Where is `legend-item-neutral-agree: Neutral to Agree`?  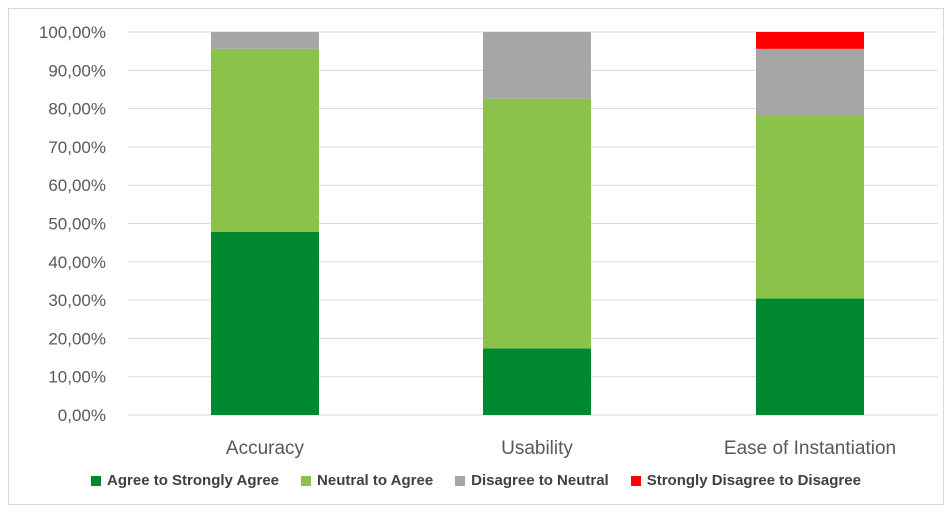
legend-item-neutral-agree: Neutral to Agree is located at coordinates (367, 480).